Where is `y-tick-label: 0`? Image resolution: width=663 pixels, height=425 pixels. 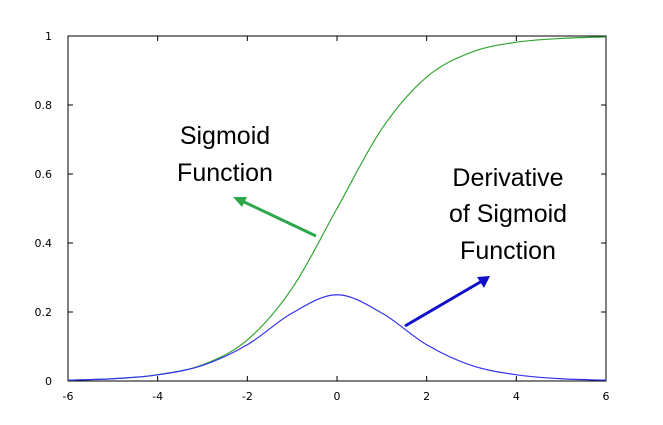
y-tick-label: 0 is located at coordinates (48, 381).